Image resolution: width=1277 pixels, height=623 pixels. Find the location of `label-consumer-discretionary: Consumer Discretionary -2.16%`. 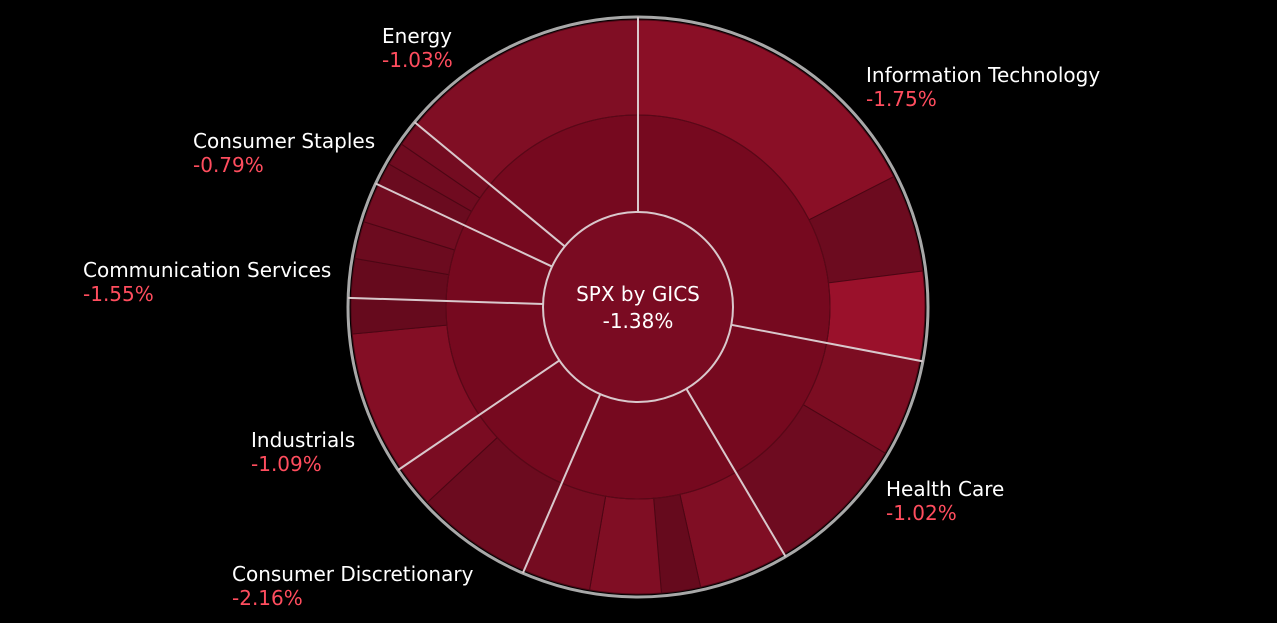

label-consumer-discretionary: Consumer Discretionary -2.16% is located at coordinates (352, 586).